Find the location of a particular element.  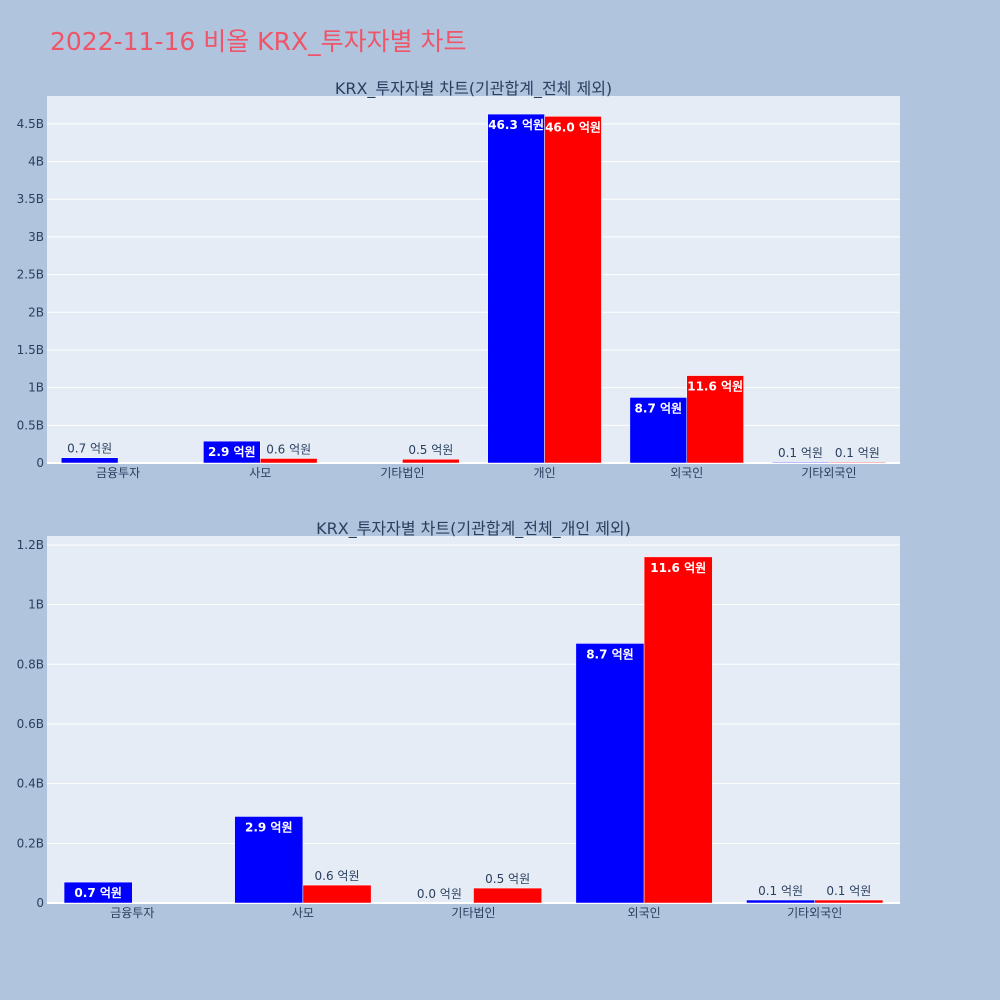

y-tick-label: 1.2B is located at coordinates (30, 545).